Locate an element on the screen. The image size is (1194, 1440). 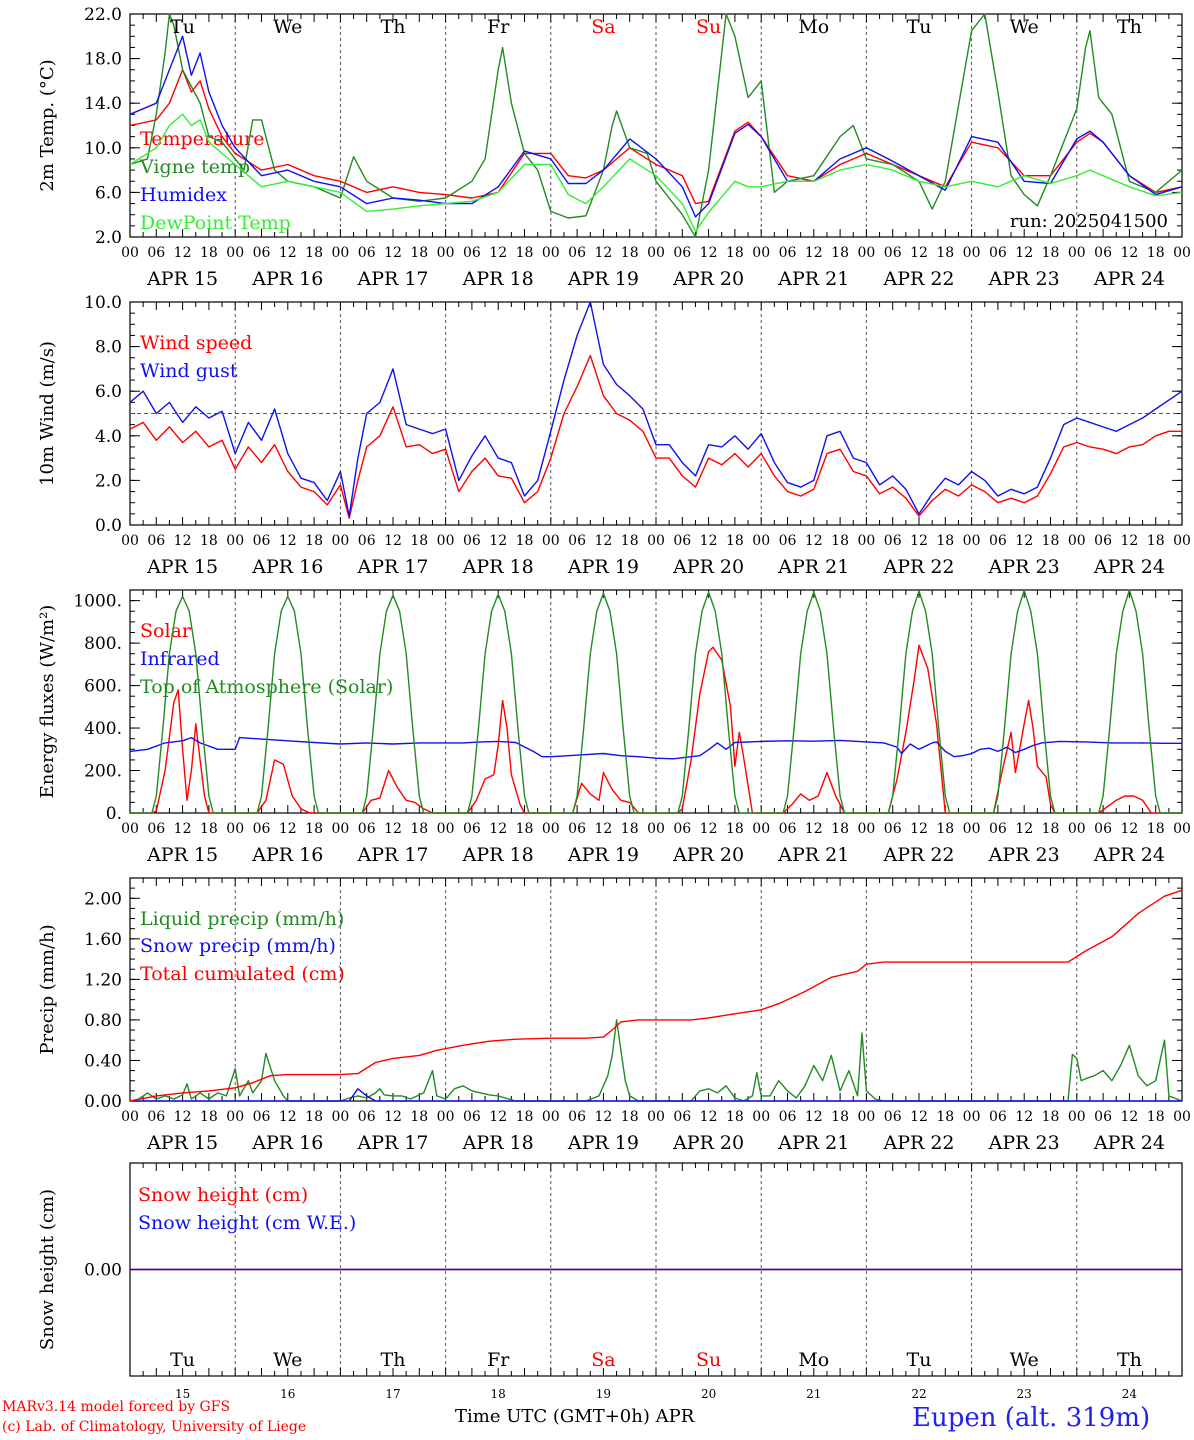
series-line-wind-speed is located at coordinates (655, 436).